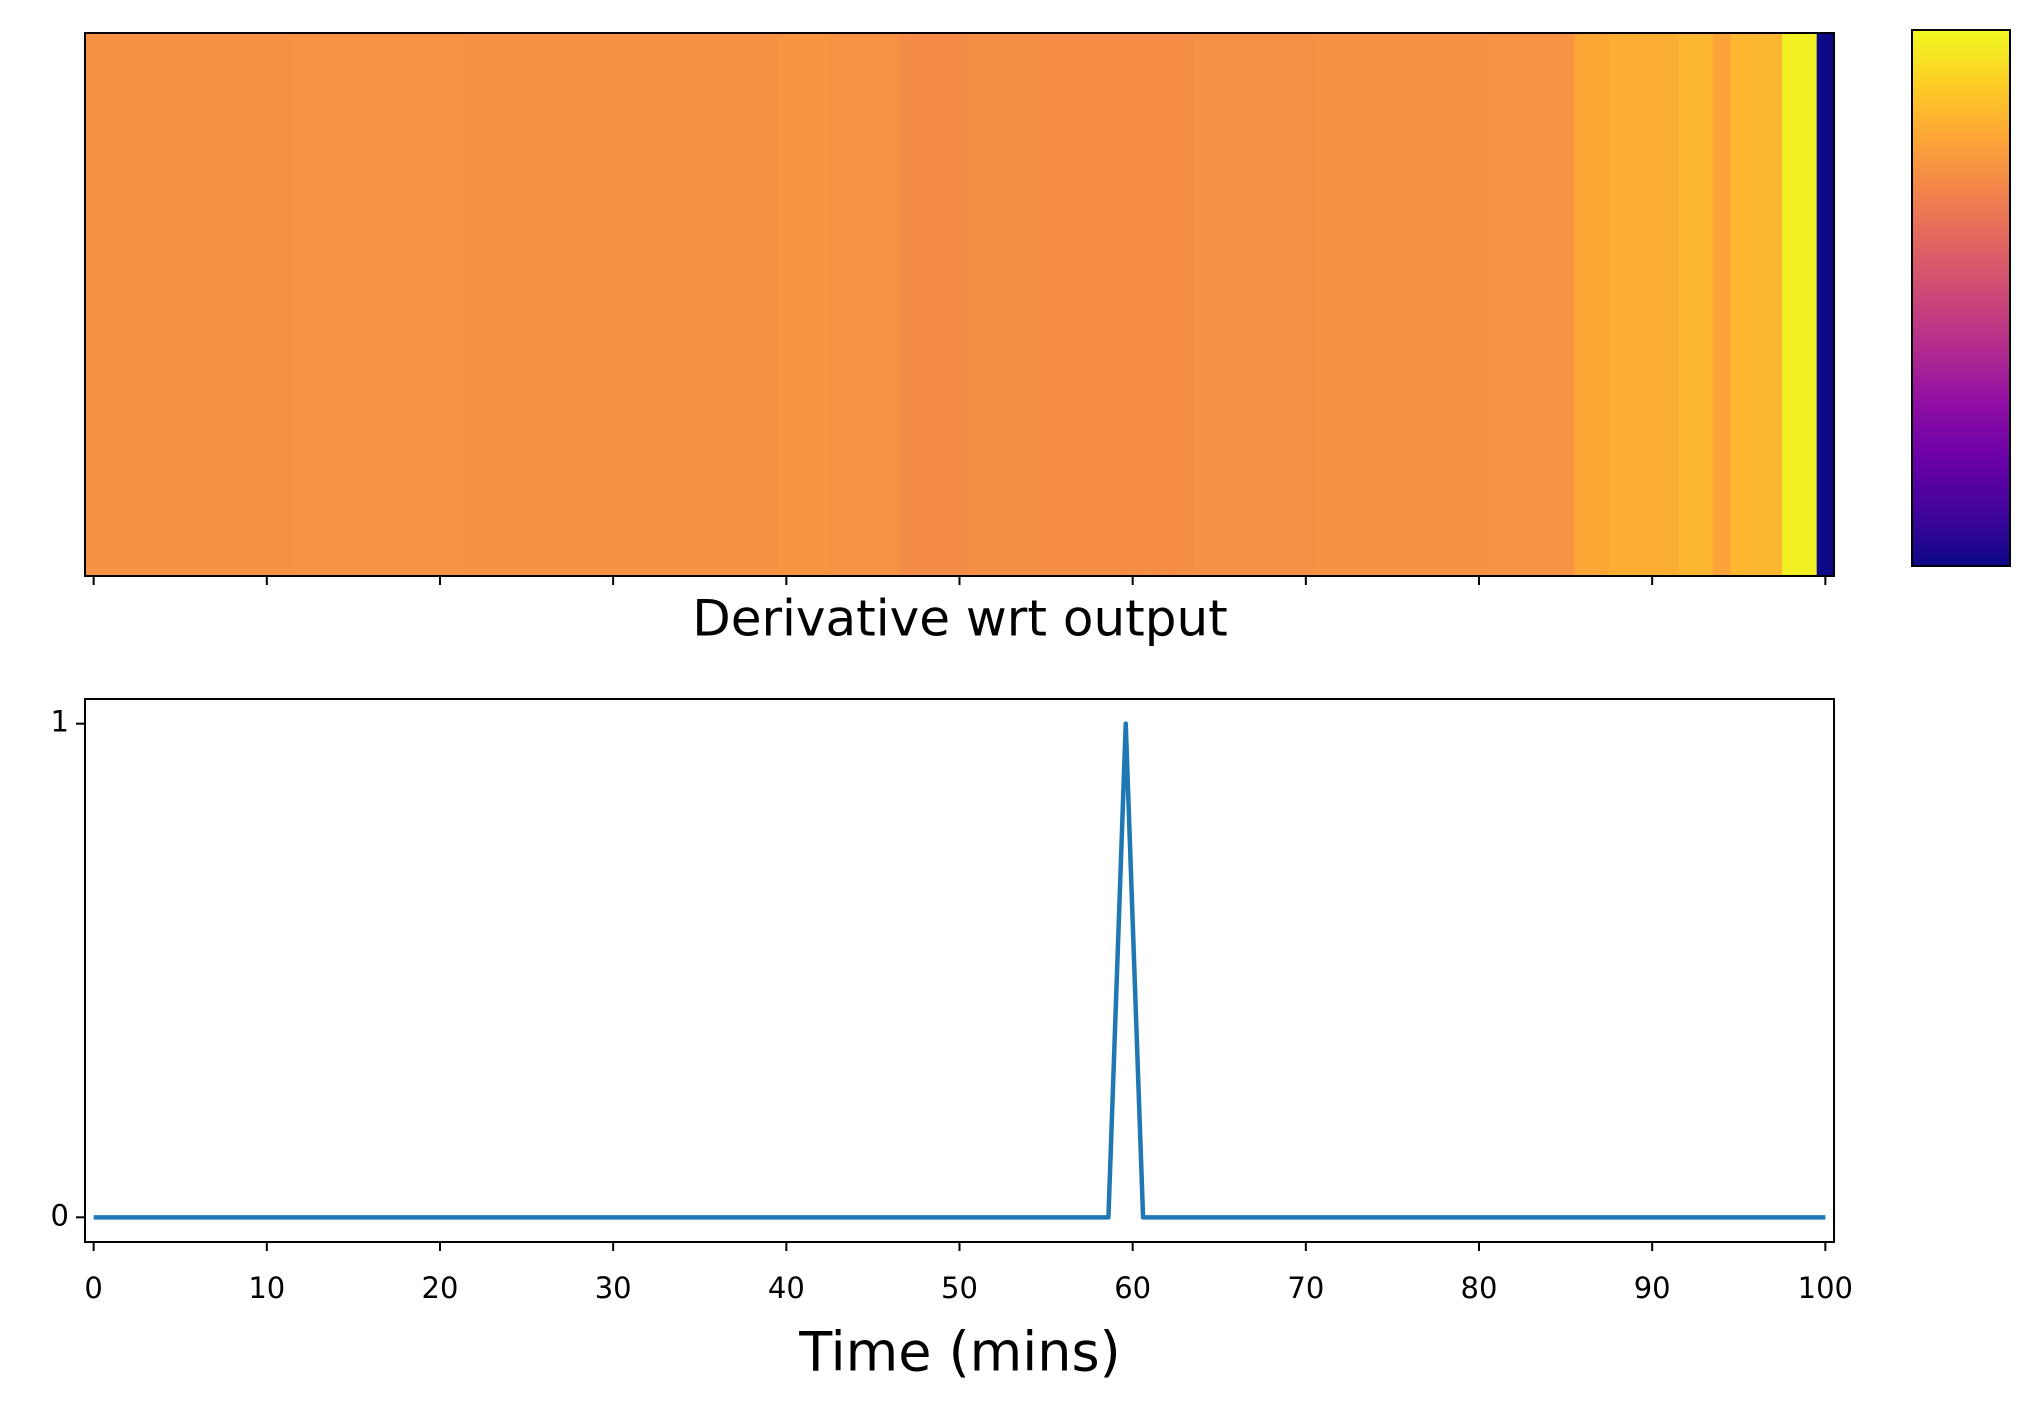  What do you see at coordinates (1305, 1288) in the screenshot?
I see `x-tick-label: 70` at bounding box center [1305, 1288].